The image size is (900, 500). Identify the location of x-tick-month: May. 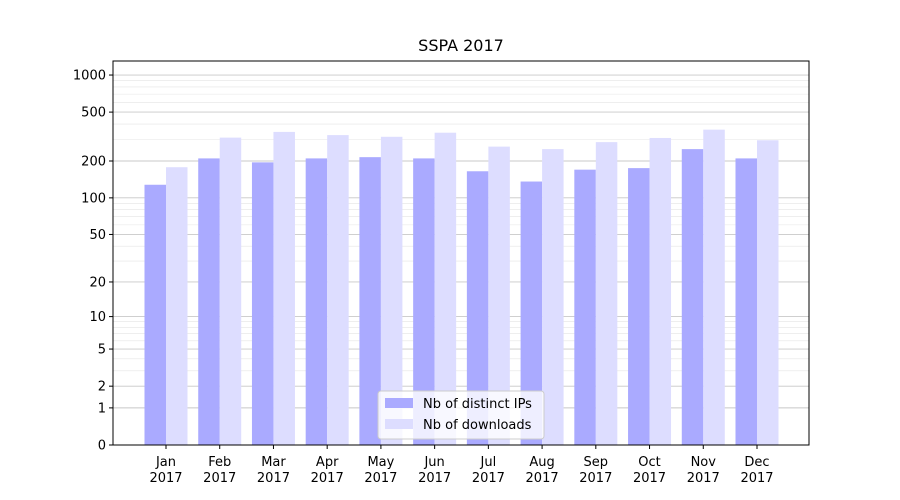
(380, 462).